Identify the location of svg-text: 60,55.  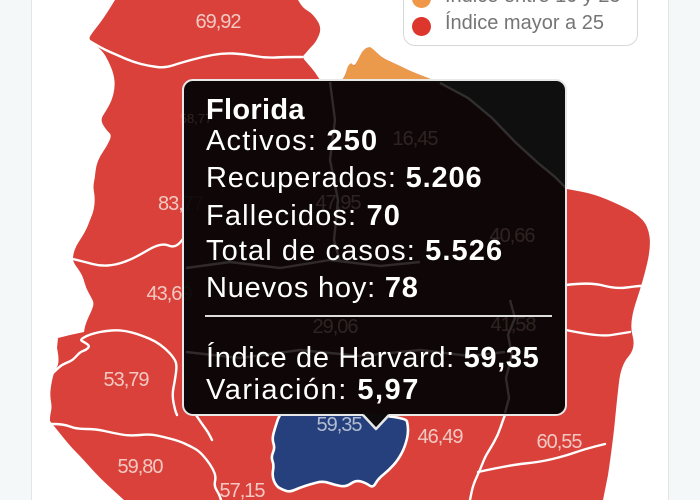
(559, 442).